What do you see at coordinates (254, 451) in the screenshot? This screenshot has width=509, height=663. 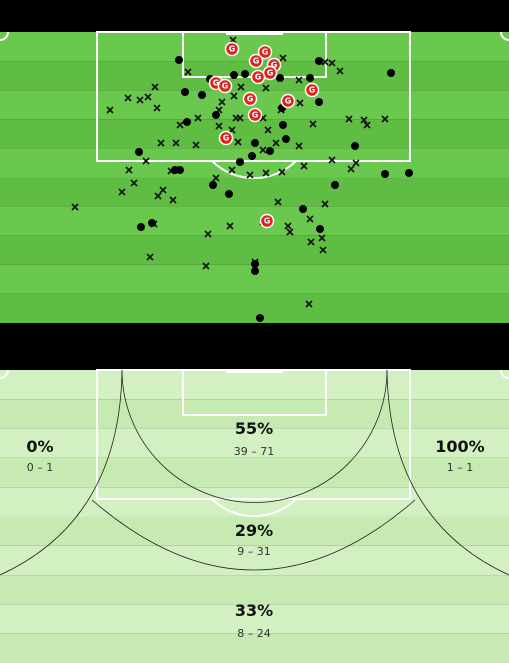 I see `zone-range: 39 – 71` at bounding box center [254, 451].